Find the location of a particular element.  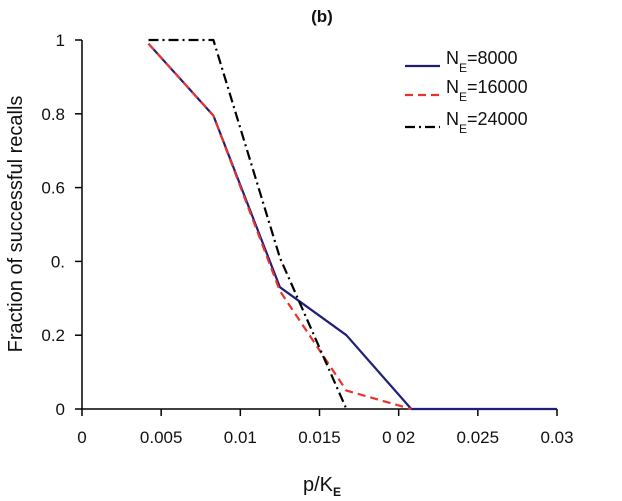

legend-label-value: =24000 is located at coordinates (497, 119).